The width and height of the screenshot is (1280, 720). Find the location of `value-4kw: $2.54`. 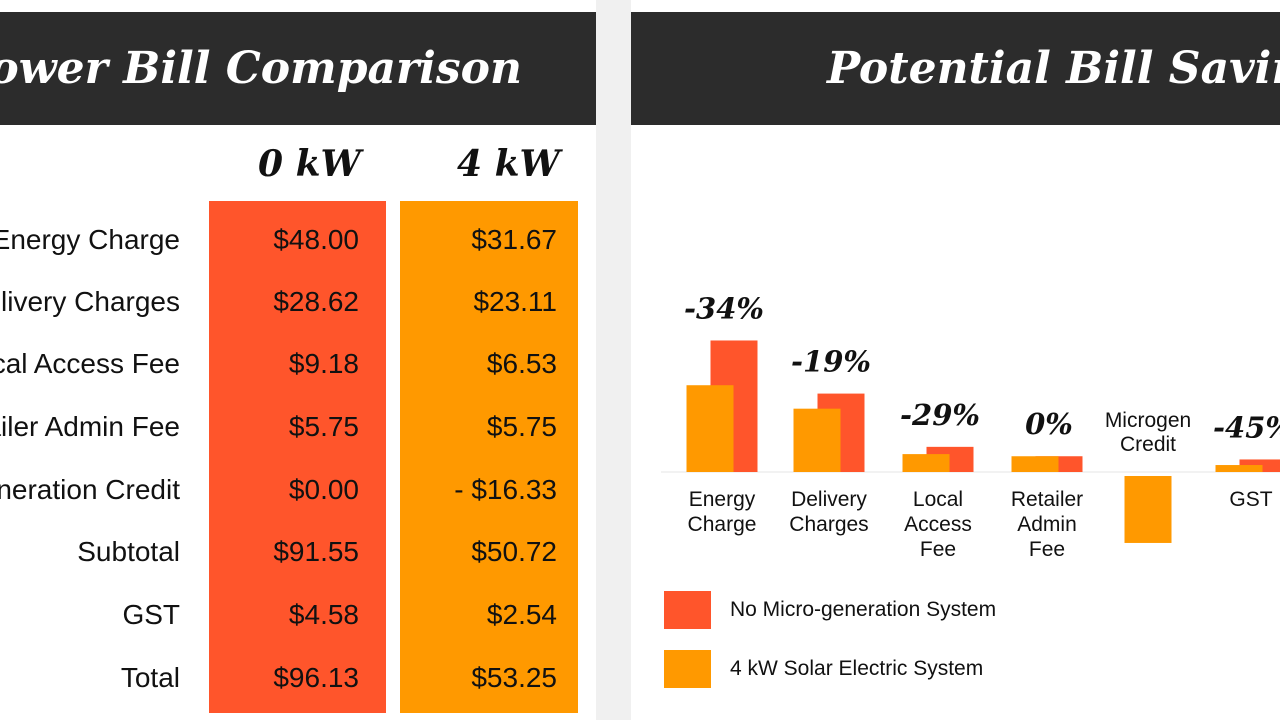

value-4kw: $2.54 is located at coordinates (521, 614).